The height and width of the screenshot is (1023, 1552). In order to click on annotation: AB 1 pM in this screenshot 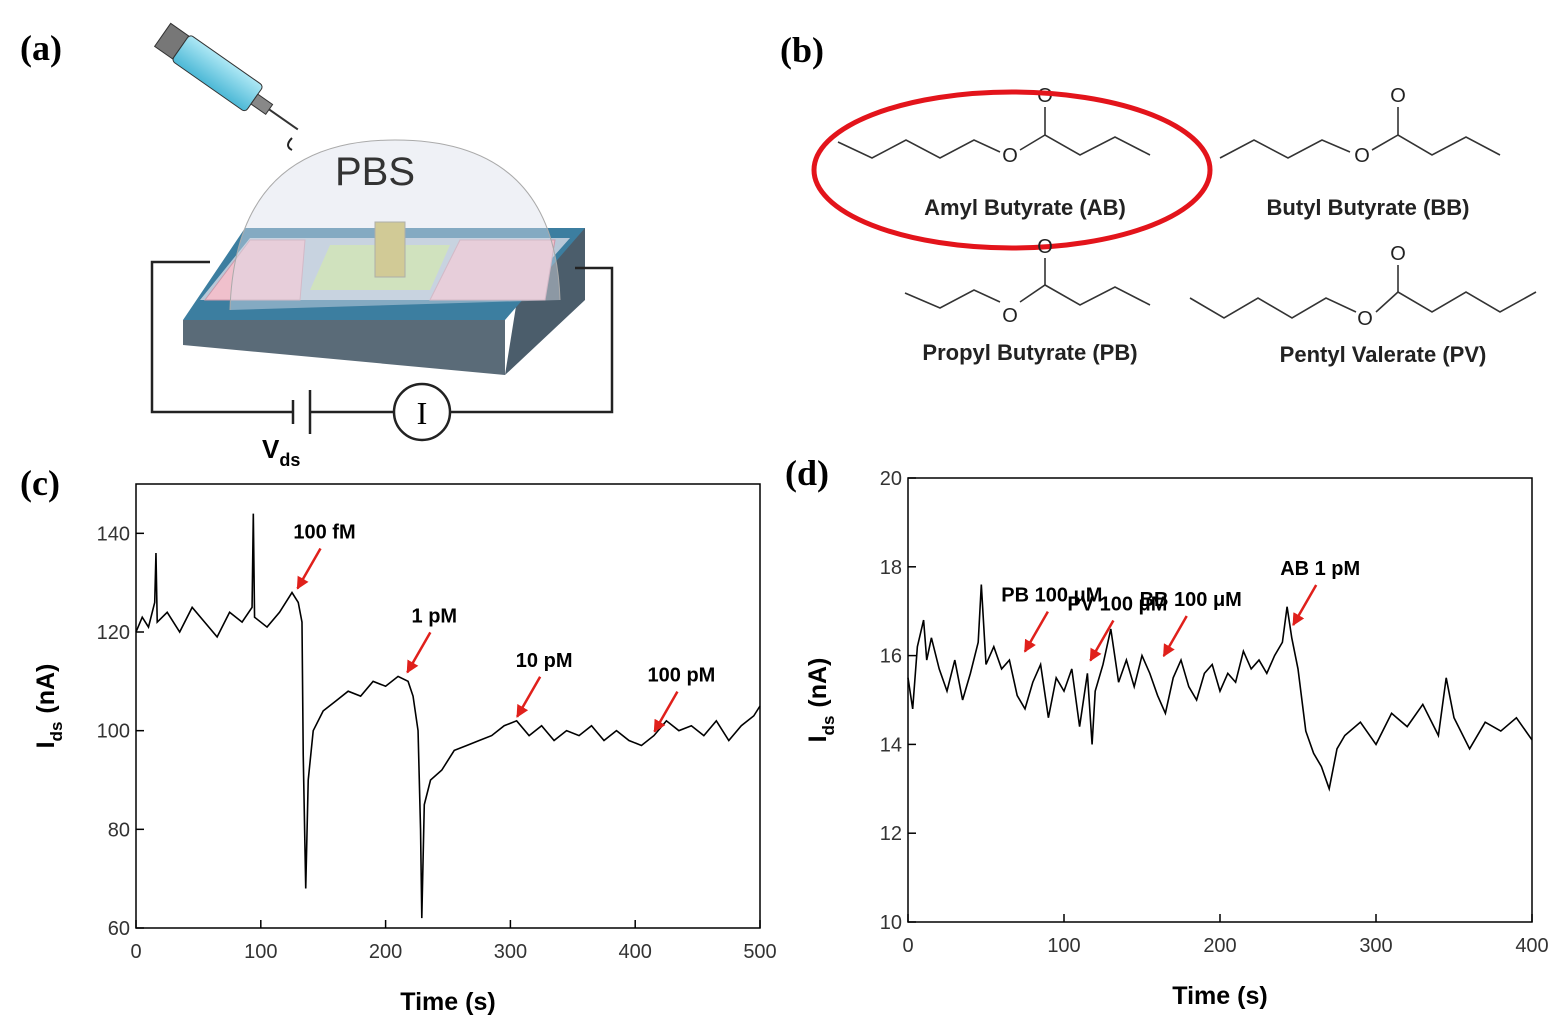, I will do `click(1320, 569)`.